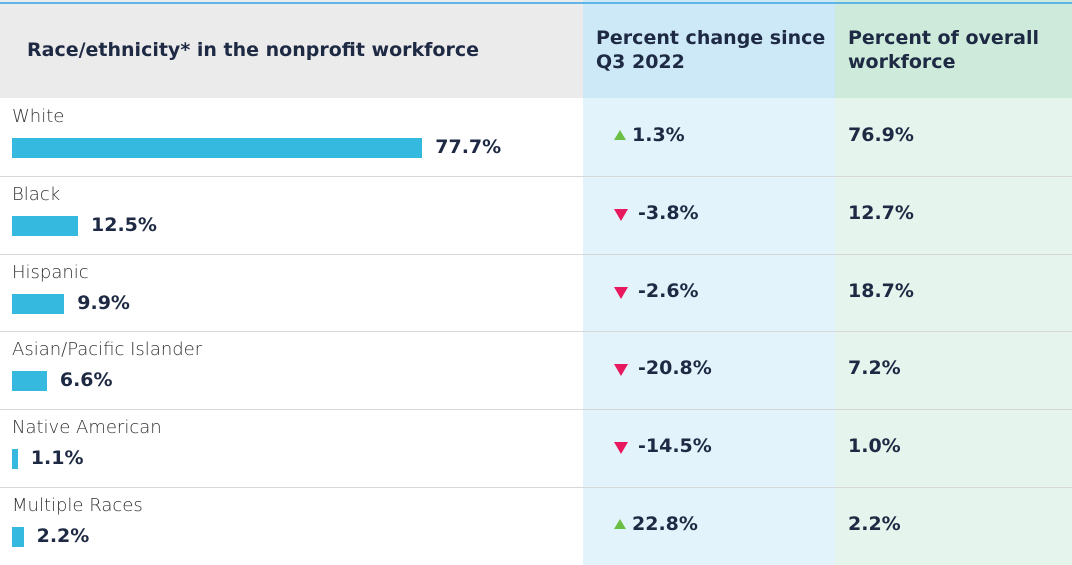  What do you see at coordinates (124, 224) in the screenshot?
I see `bar-value-label: 12.5%` at bounding box center [124, 224].